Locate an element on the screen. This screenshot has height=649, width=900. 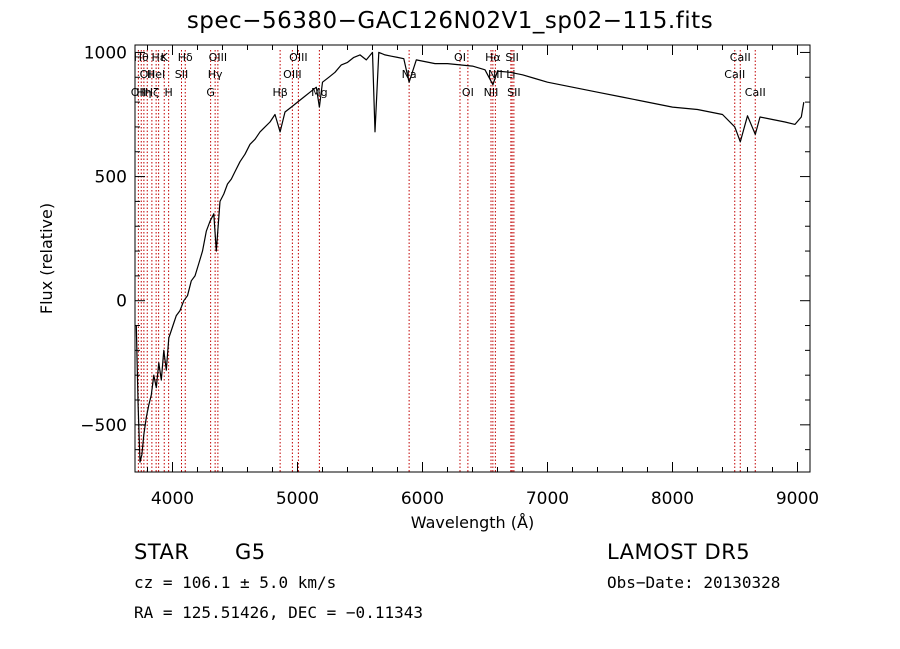
line-marker-label: G is located at coordinates (210, 92).